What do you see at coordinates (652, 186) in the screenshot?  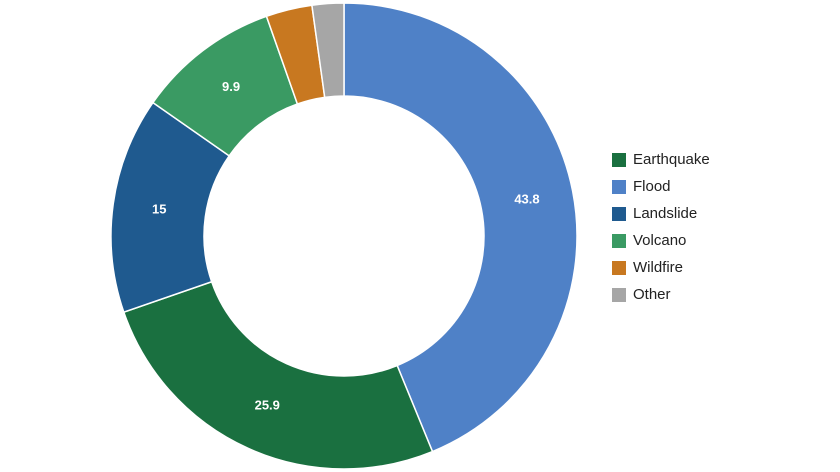 I see `legend-label: Flood` at bounding box center [652, 186].